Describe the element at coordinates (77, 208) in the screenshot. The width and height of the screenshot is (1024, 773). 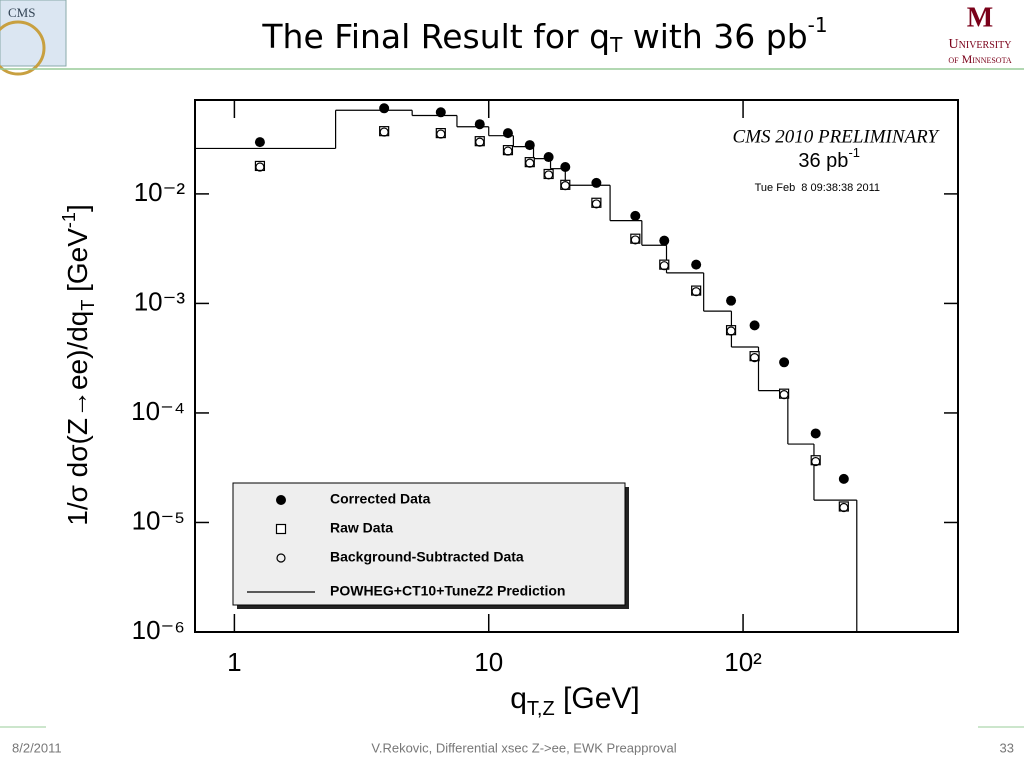
I see `y-label-end: ]` at that location.